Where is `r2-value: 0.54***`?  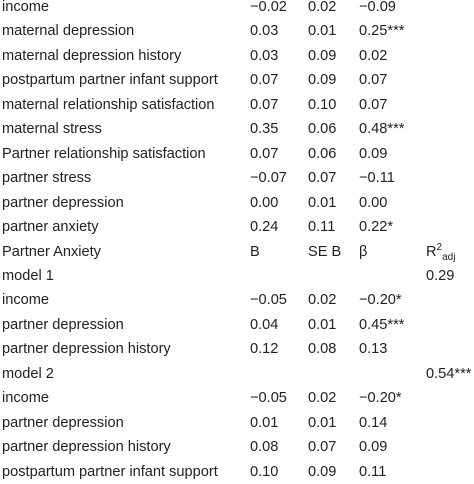
r2-value: 0.54*** is located at coordinates (449, 373).